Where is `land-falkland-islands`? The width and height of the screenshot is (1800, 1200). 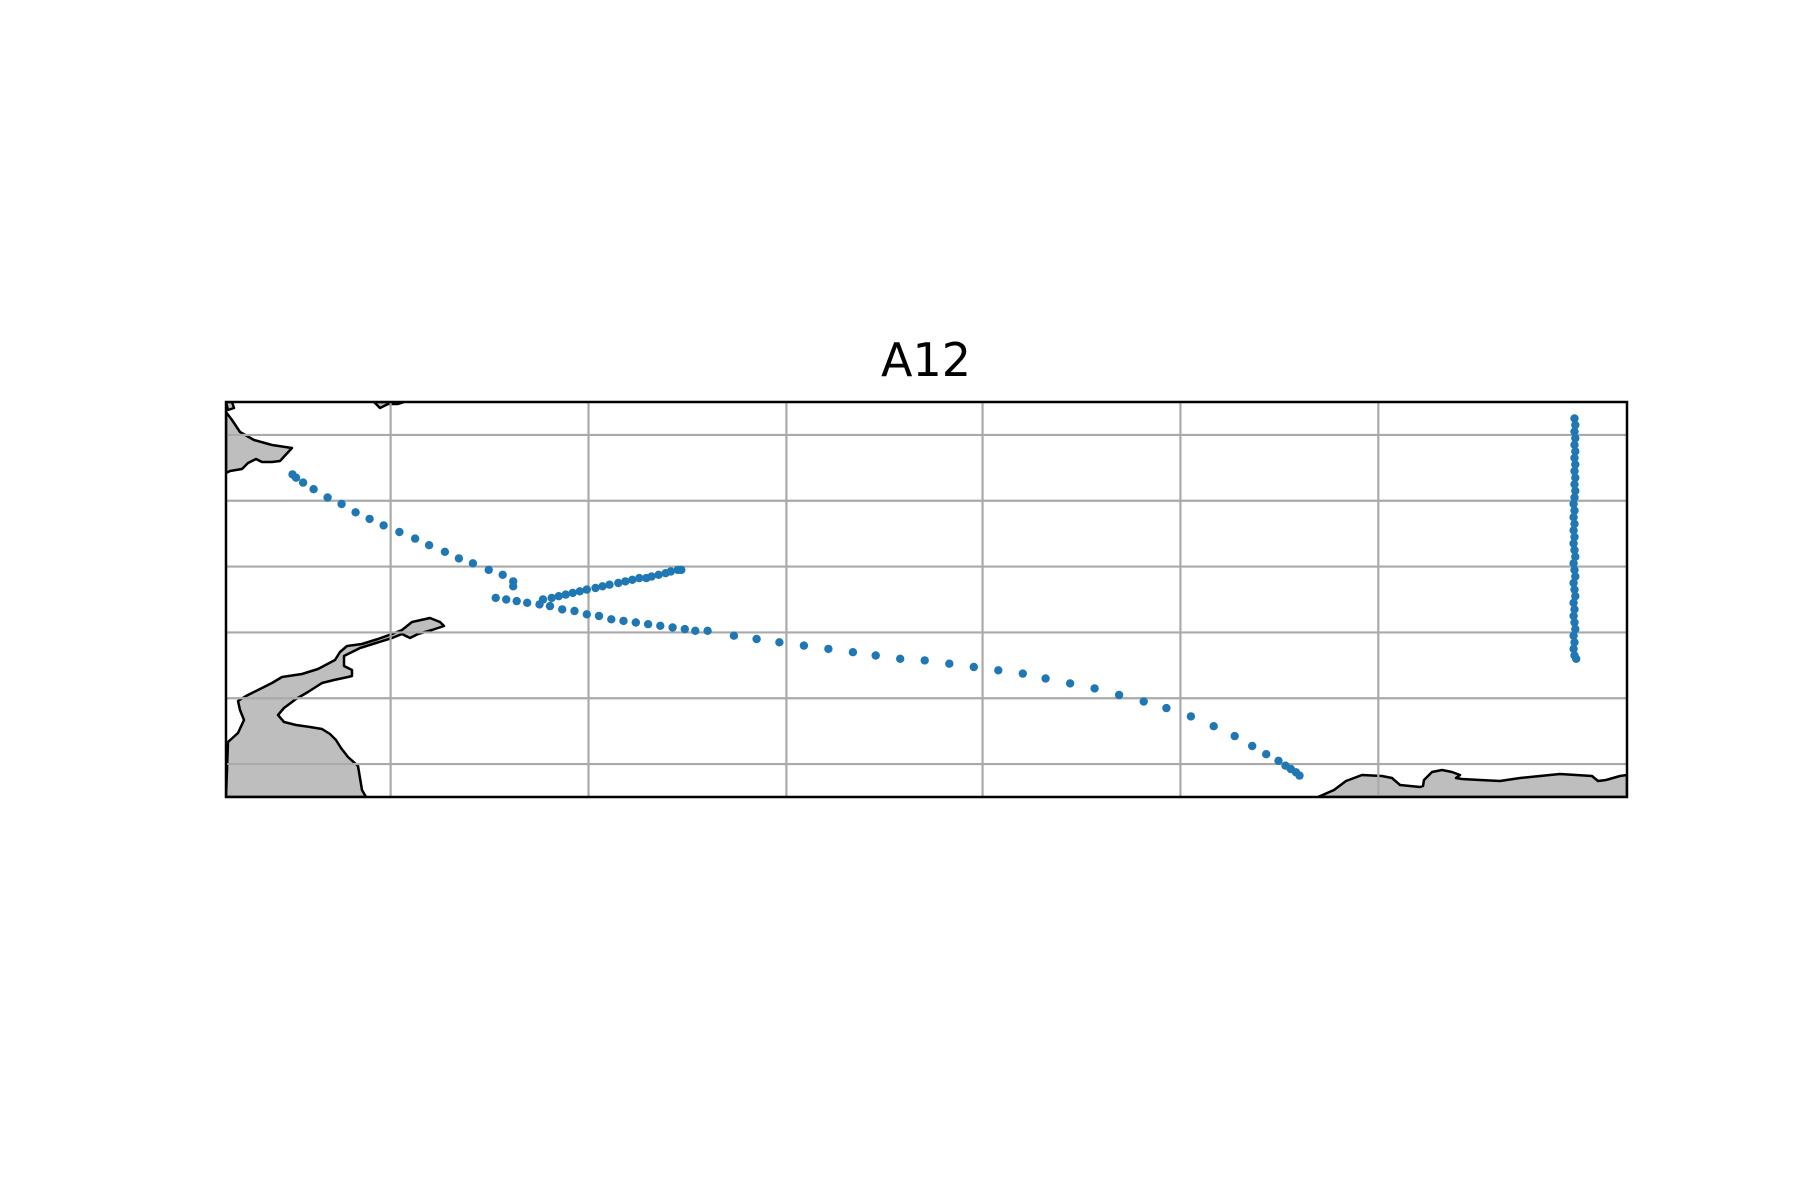
land-falkland-islands is located at coordinates (389, 406).